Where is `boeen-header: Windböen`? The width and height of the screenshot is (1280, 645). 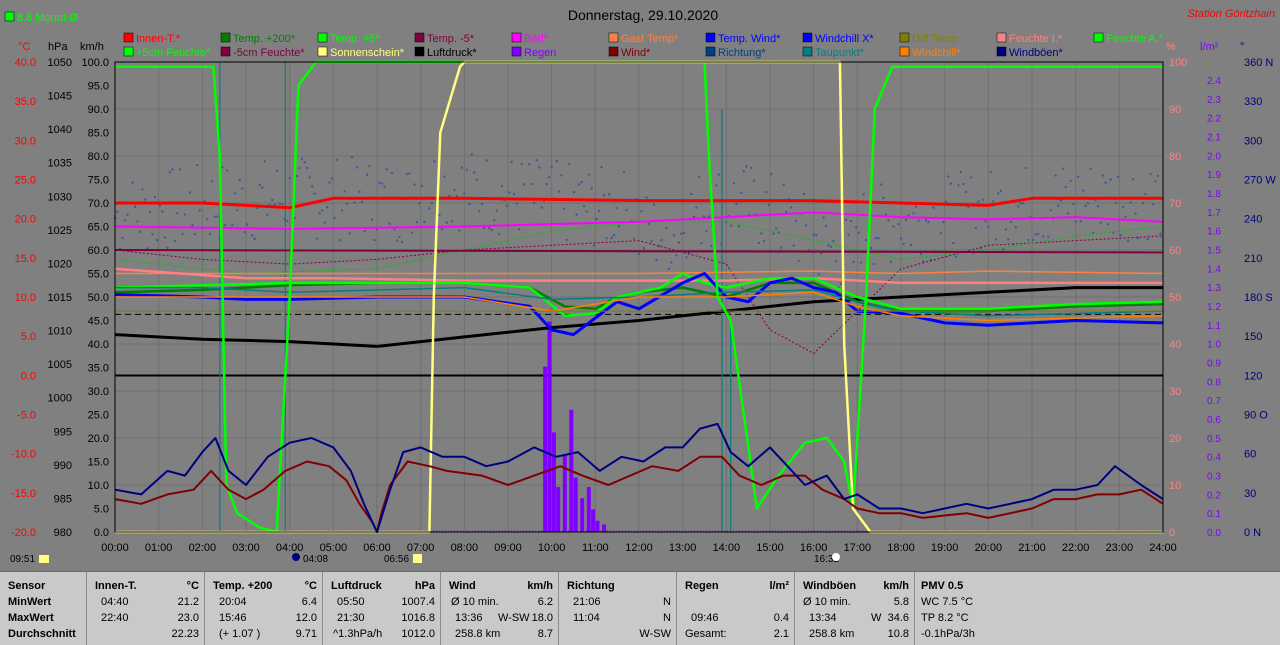 boeen-header: Windböen is located at coordinates (830, 586).